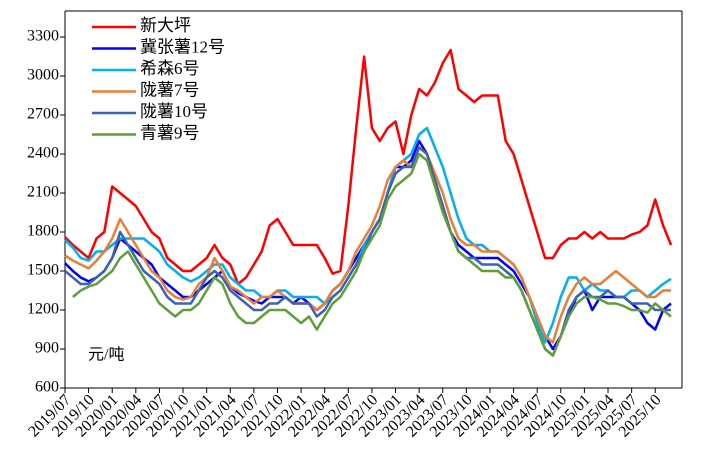  What do you see at coordinates (106, 355) in the screenshot?
I see `y-unit: 元/吨` at bounding box center [106, 355].